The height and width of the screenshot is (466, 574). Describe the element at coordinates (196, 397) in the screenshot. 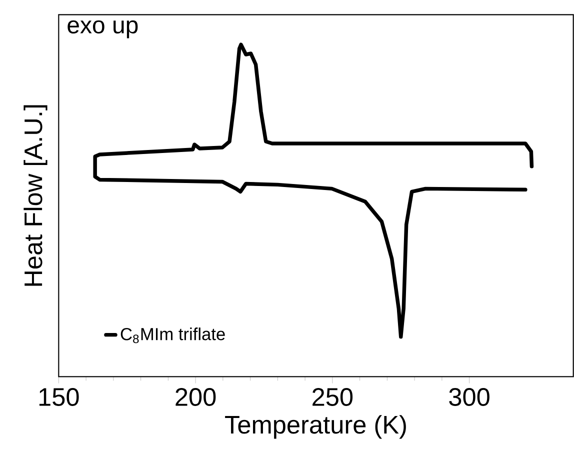

I see `x-tick-label: 200` at that location.